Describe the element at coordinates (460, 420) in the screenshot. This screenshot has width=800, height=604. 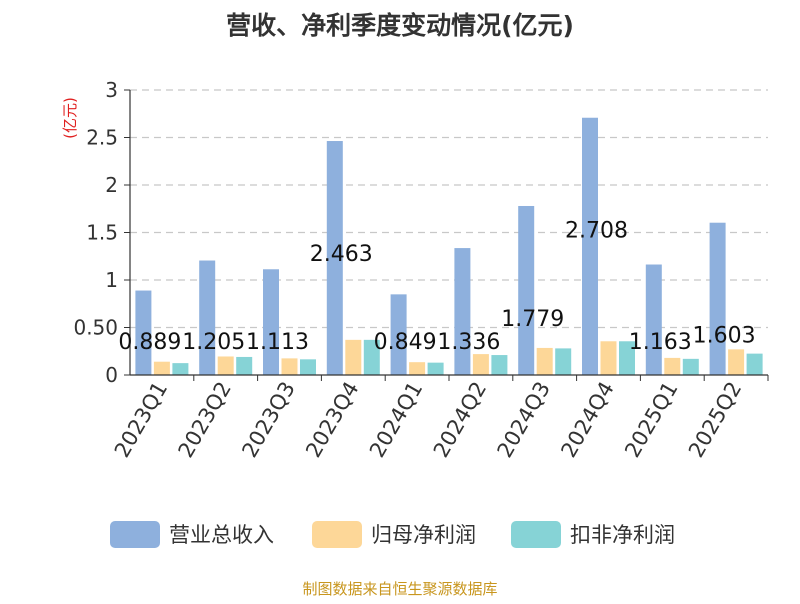
I see `x-tick-label: 2024Q2` at that location.